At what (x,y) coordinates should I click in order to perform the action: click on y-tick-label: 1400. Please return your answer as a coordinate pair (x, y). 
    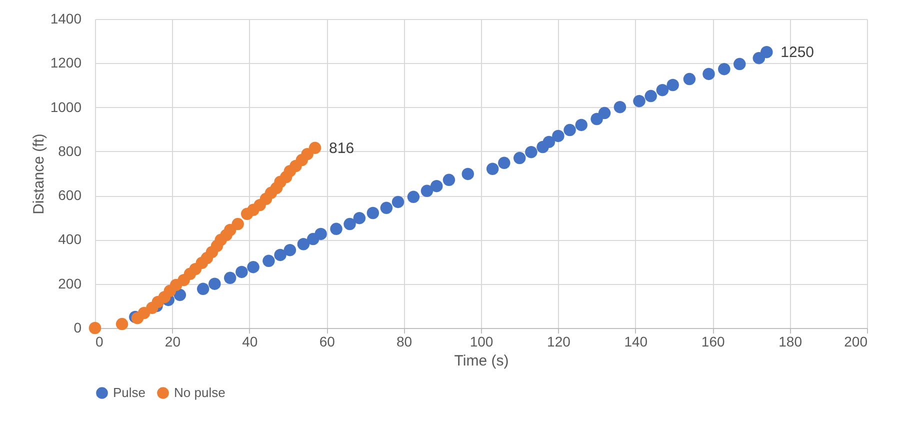
    Looking at the image, I should click on (66, 18).